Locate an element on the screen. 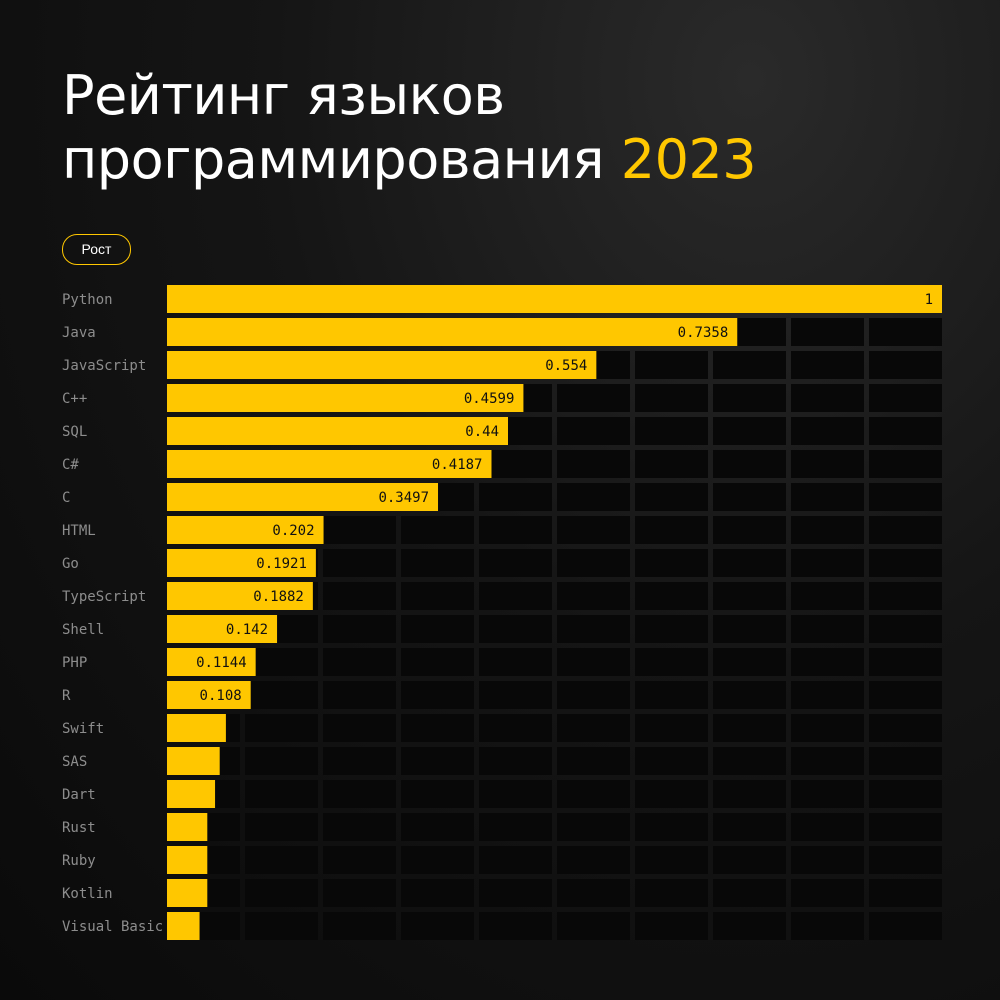  bar-kotlin is located at coordinates (187, 893).